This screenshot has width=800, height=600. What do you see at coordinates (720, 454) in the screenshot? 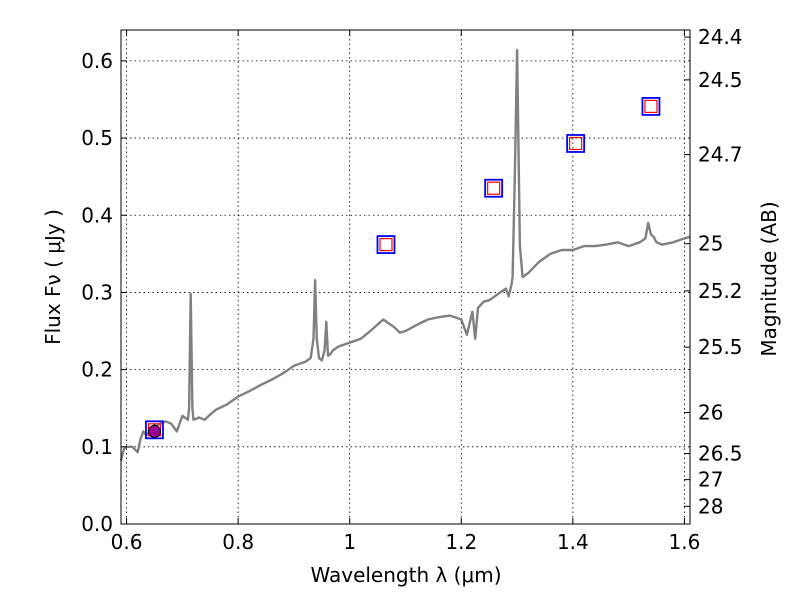
I see `right-tick-label: 26.5` at bounding box center [720, 454].